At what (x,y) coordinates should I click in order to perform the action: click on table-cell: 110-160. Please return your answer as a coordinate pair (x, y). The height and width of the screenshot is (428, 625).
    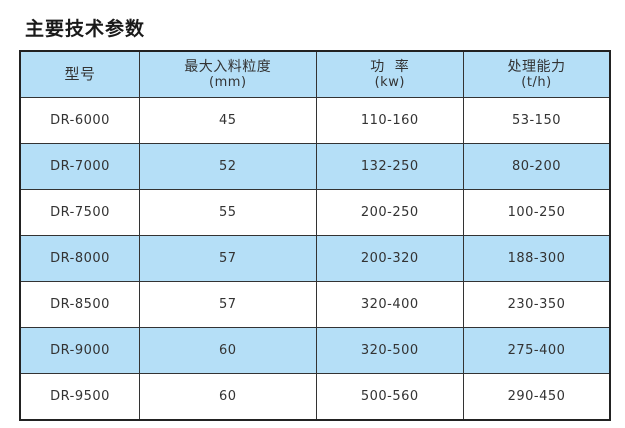
    Looking at the image, I should click on (389, 120).